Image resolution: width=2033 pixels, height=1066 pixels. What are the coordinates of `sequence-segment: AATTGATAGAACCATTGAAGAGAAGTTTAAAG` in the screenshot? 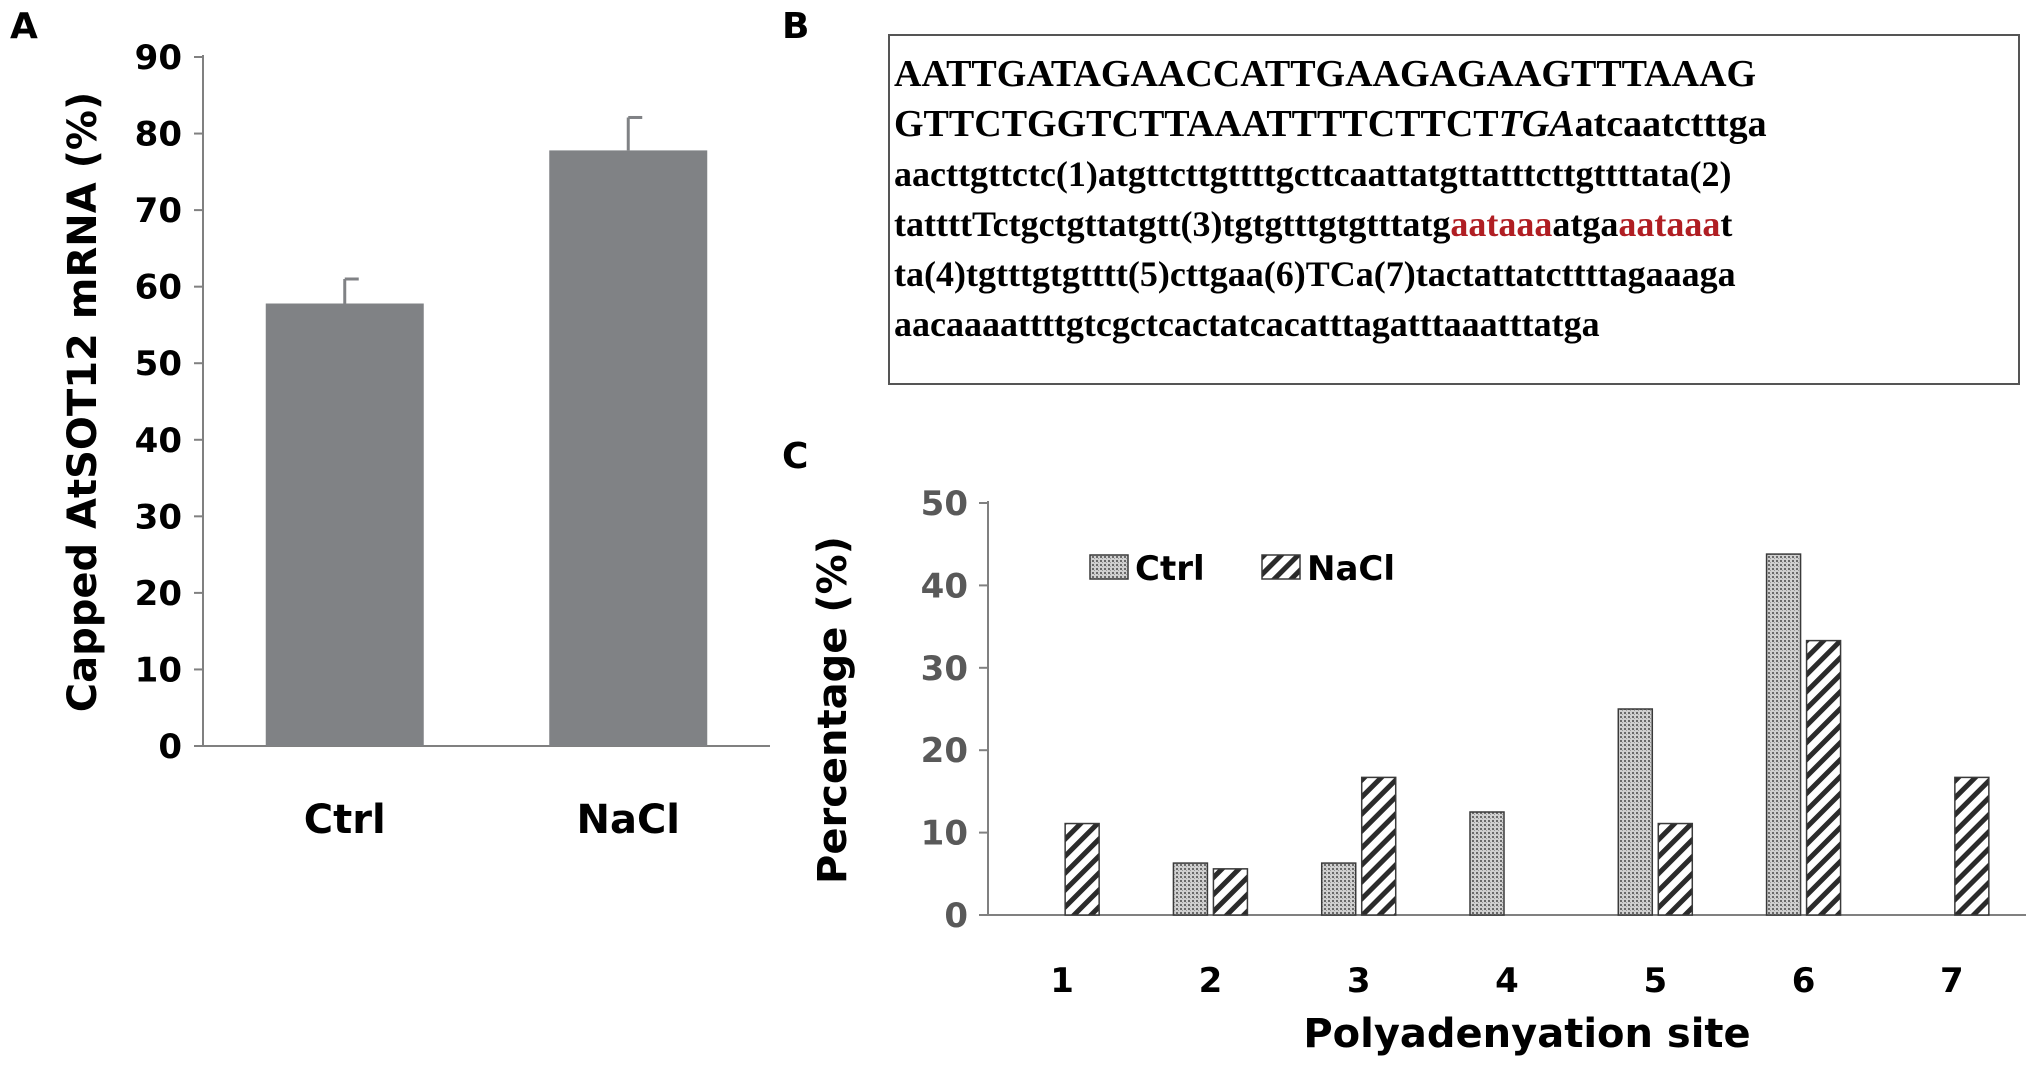 It's located at (1325, 74).